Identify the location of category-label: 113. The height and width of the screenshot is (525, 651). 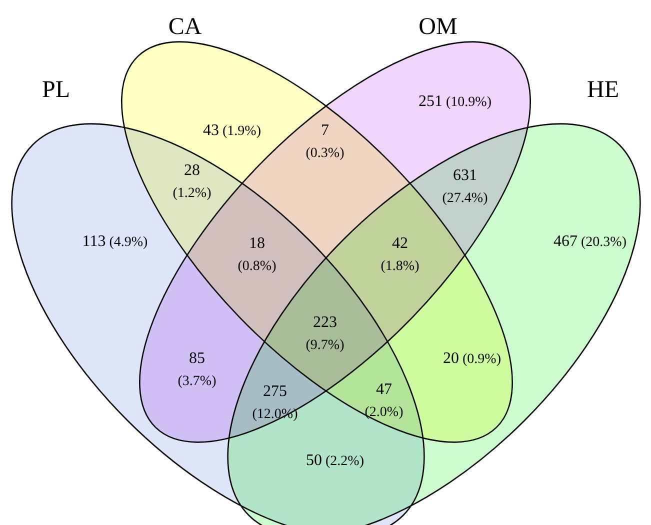
(94, 241).